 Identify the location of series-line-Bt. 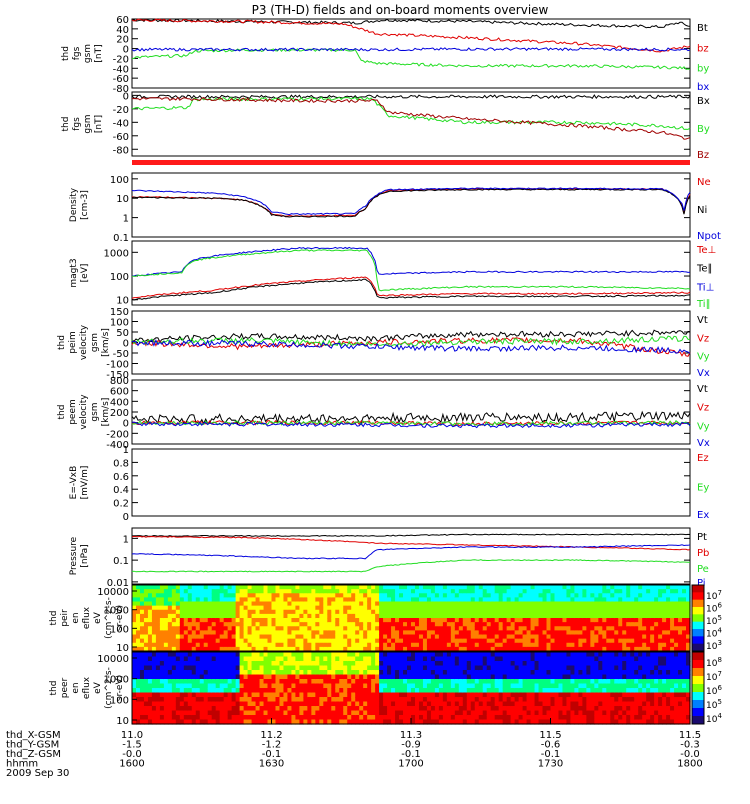
(411, 23).